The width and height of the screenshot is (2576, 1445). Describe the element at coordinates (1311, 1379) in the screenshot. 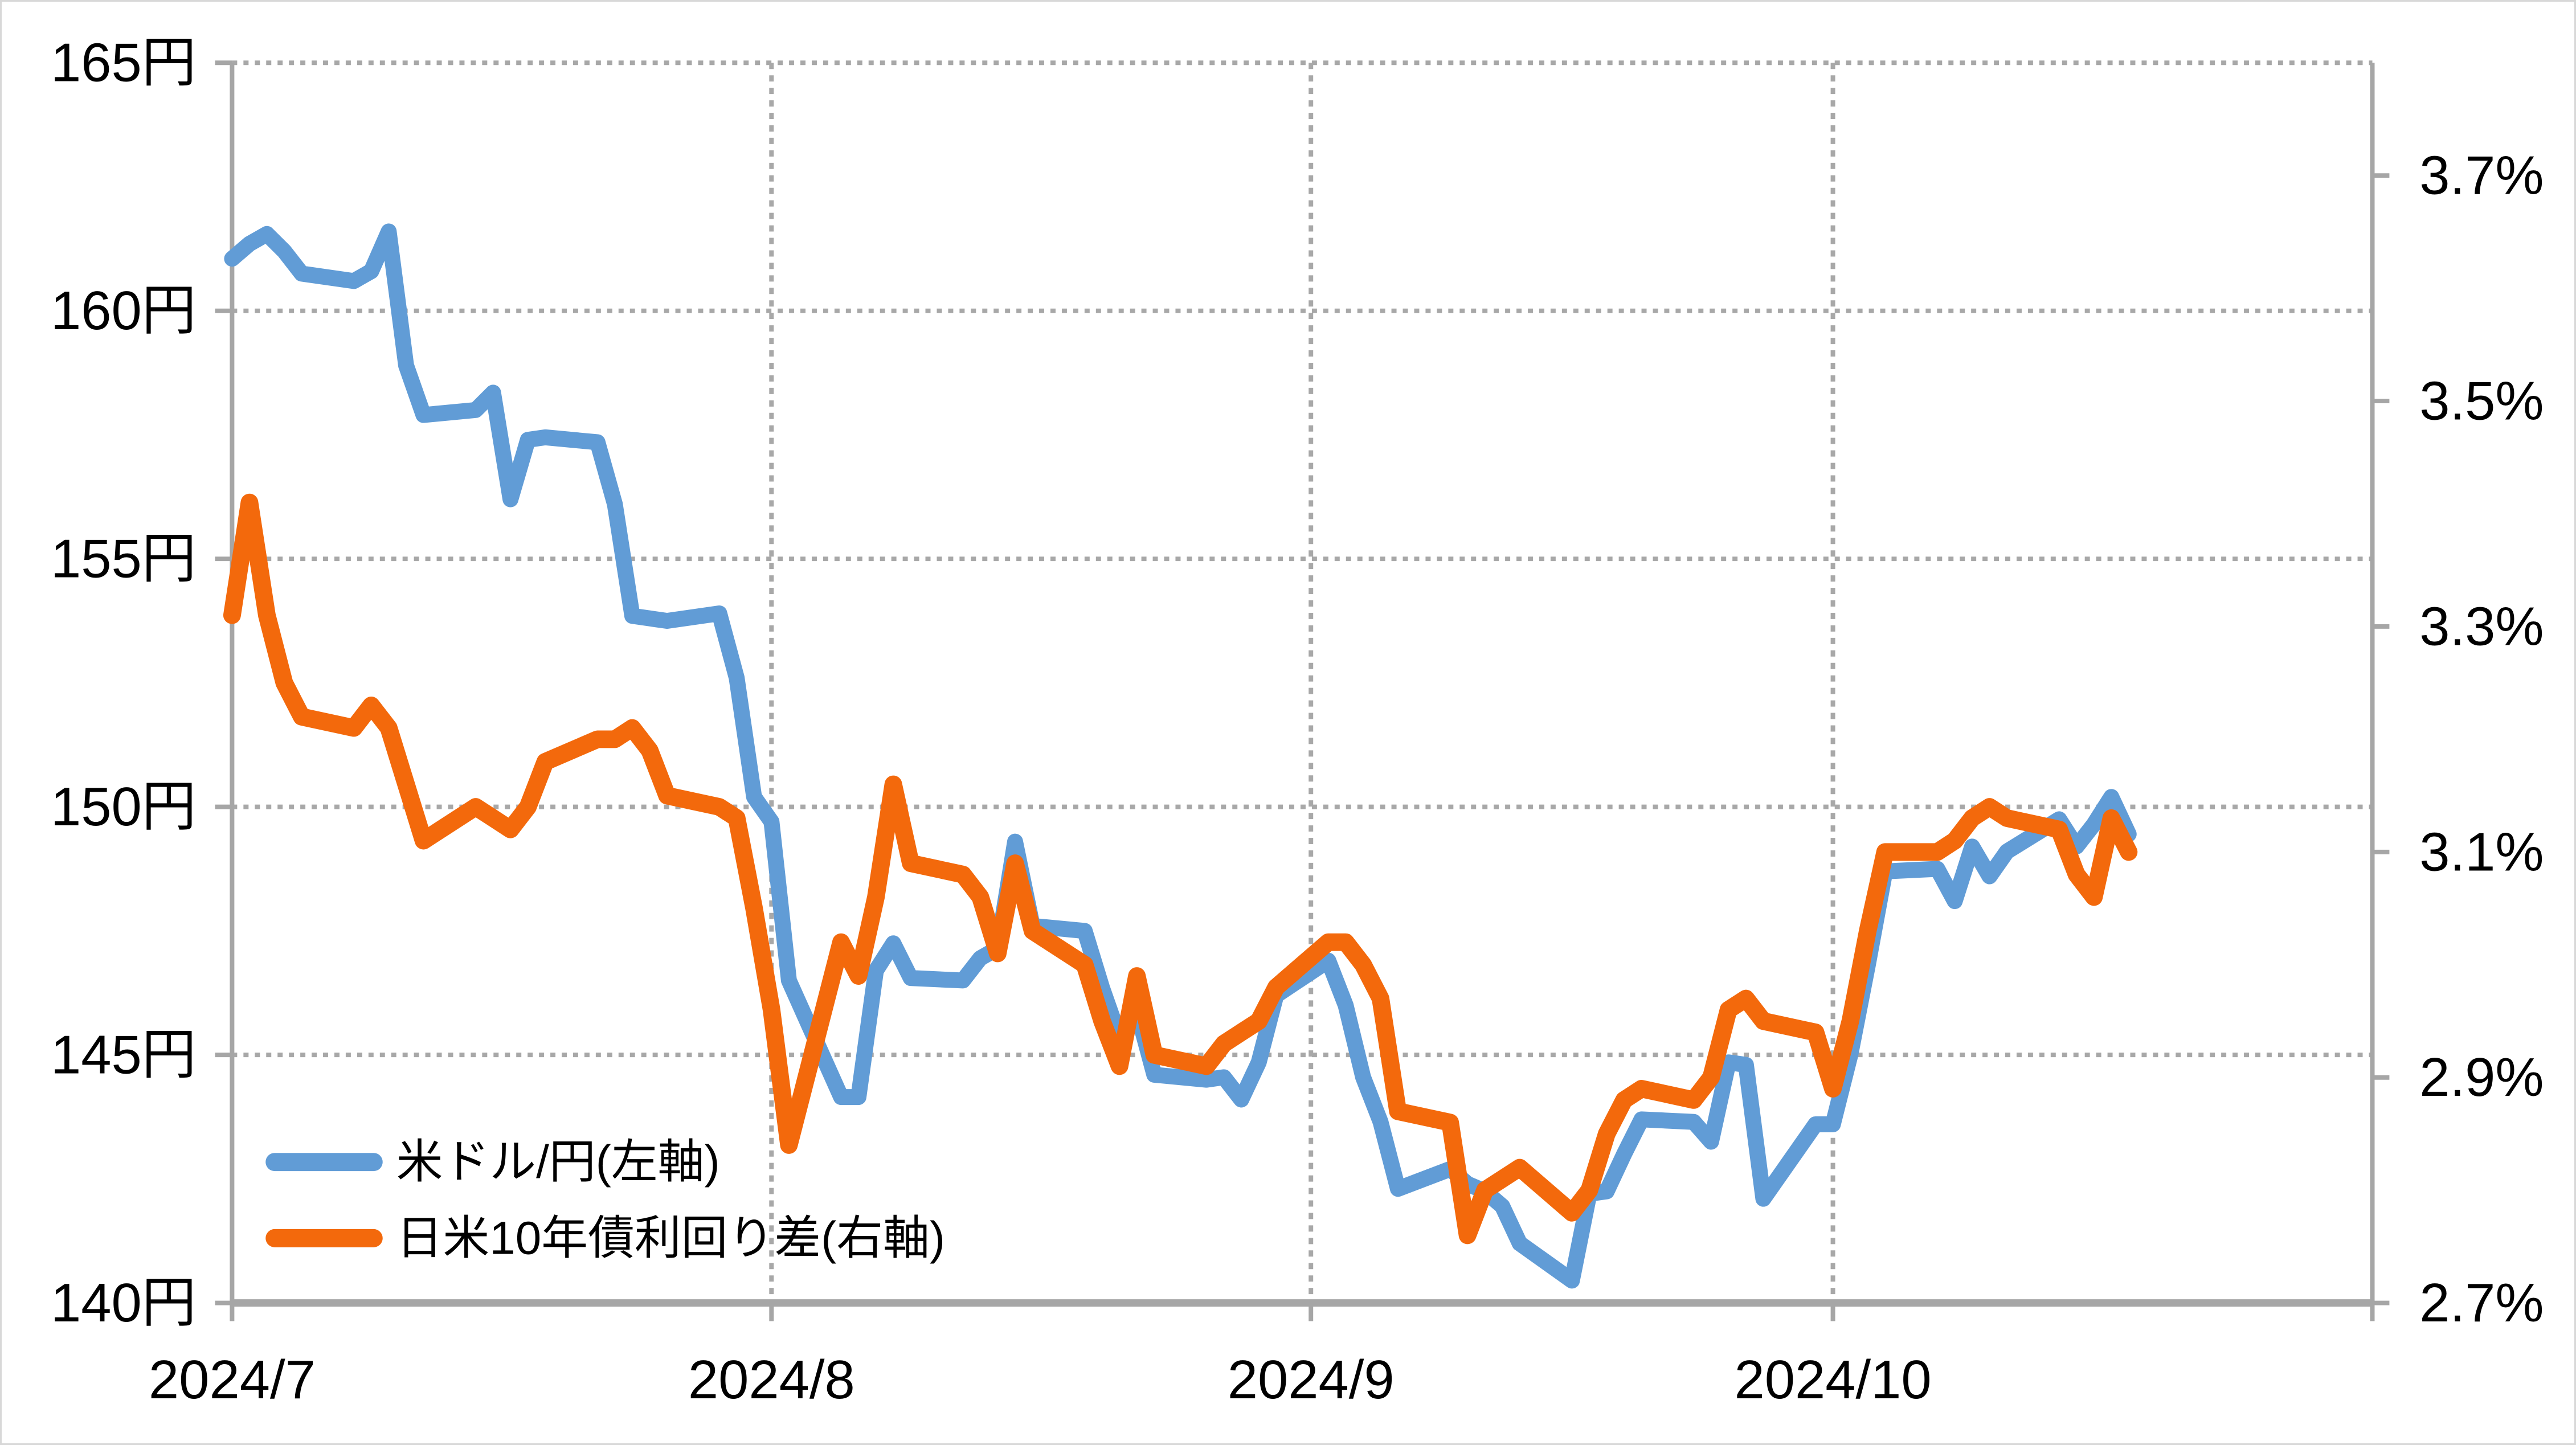

I see `x-label-2024-9: 2024/9` at that location.